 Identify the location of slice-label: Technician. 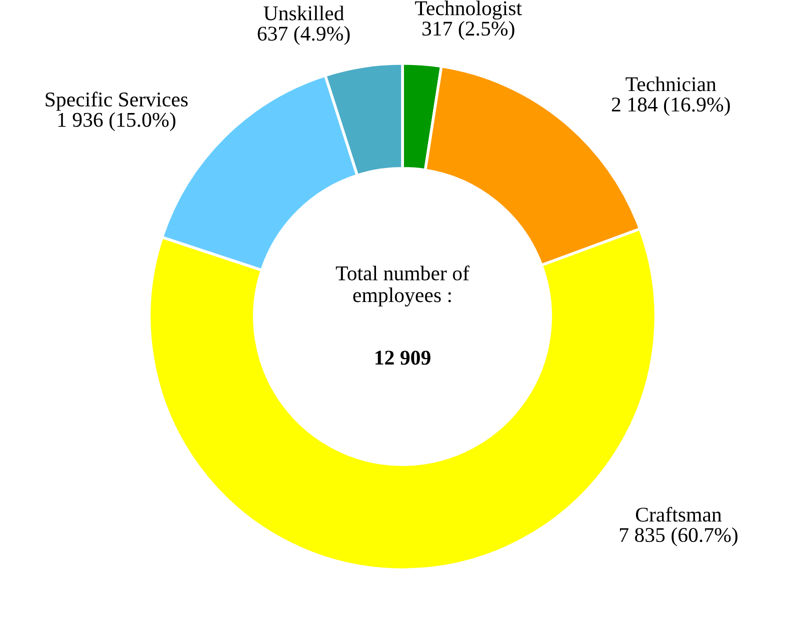
(671, 84).